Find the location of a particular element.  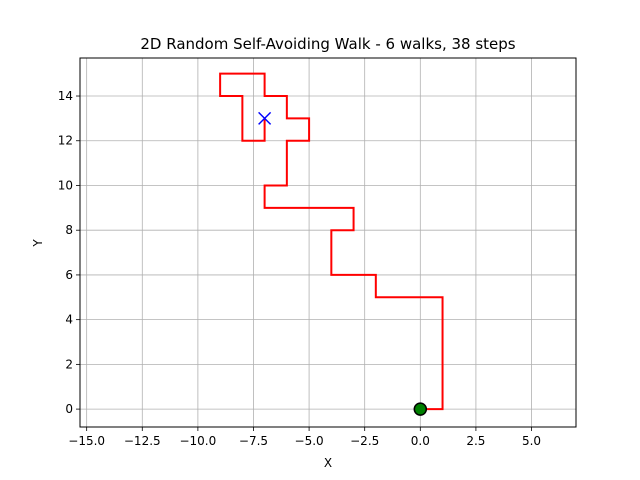

x-tick-label: −2.5 is located at coordinates (364, 441).